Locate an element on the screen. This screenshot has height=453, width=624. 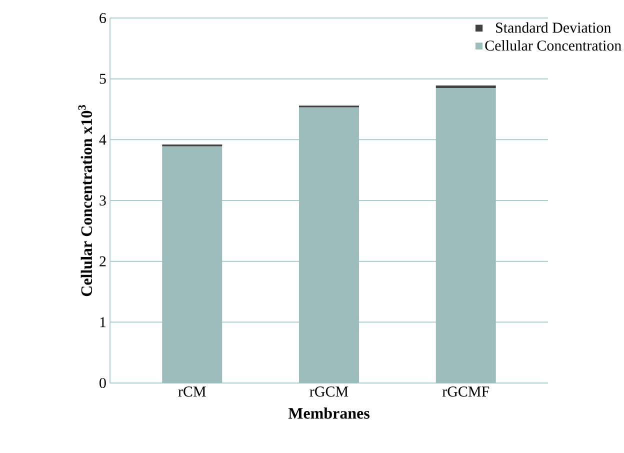
legend-label: Cellular Concentration is located at coordinates (553, 45).